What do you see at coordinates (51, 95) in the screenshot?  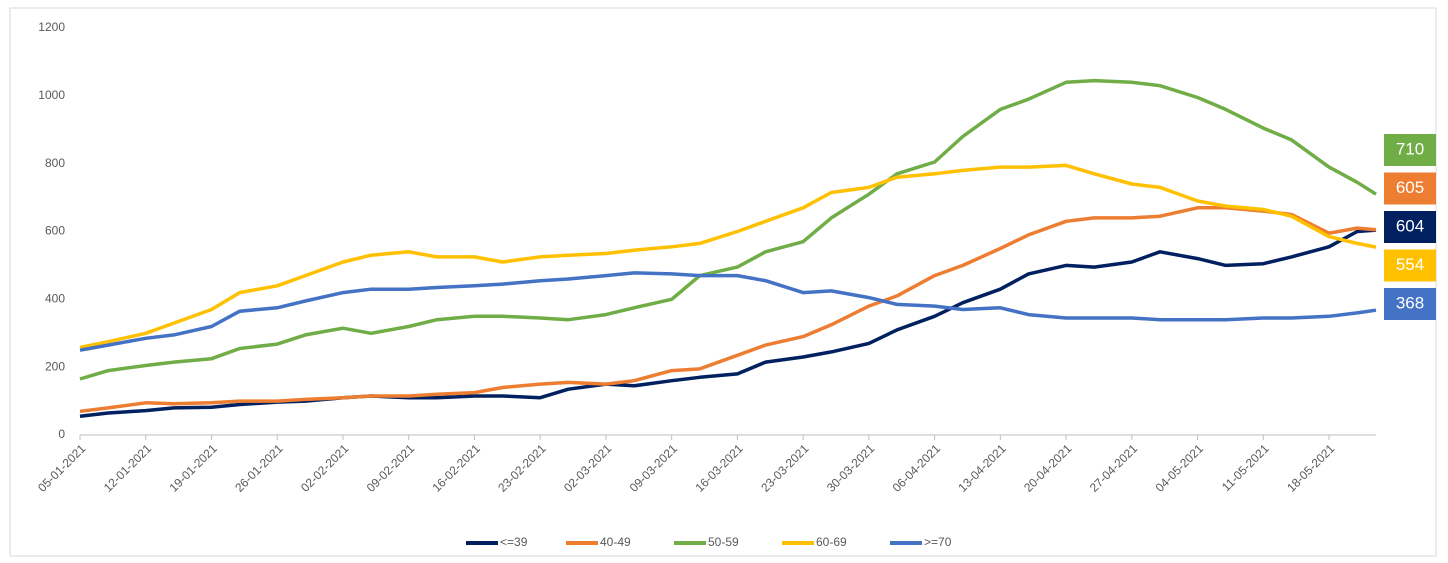 I see `y-tick-label: 1000` at bounding box center [51, 95].